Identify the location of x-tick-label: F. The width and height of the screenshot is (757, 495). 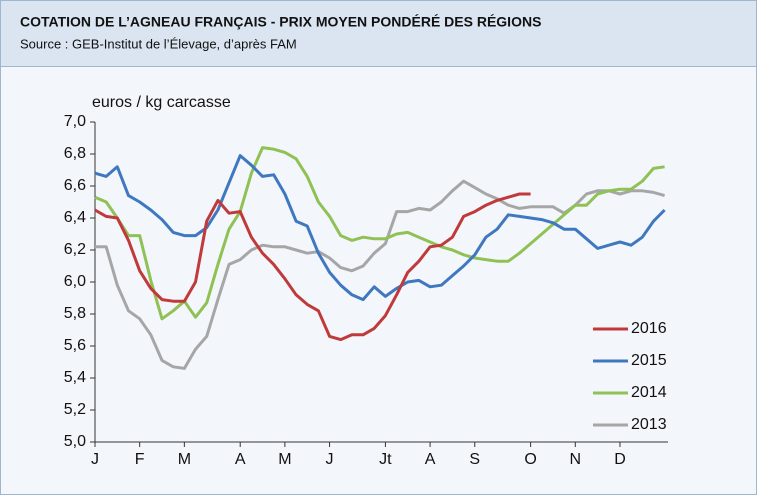
(140, 459).